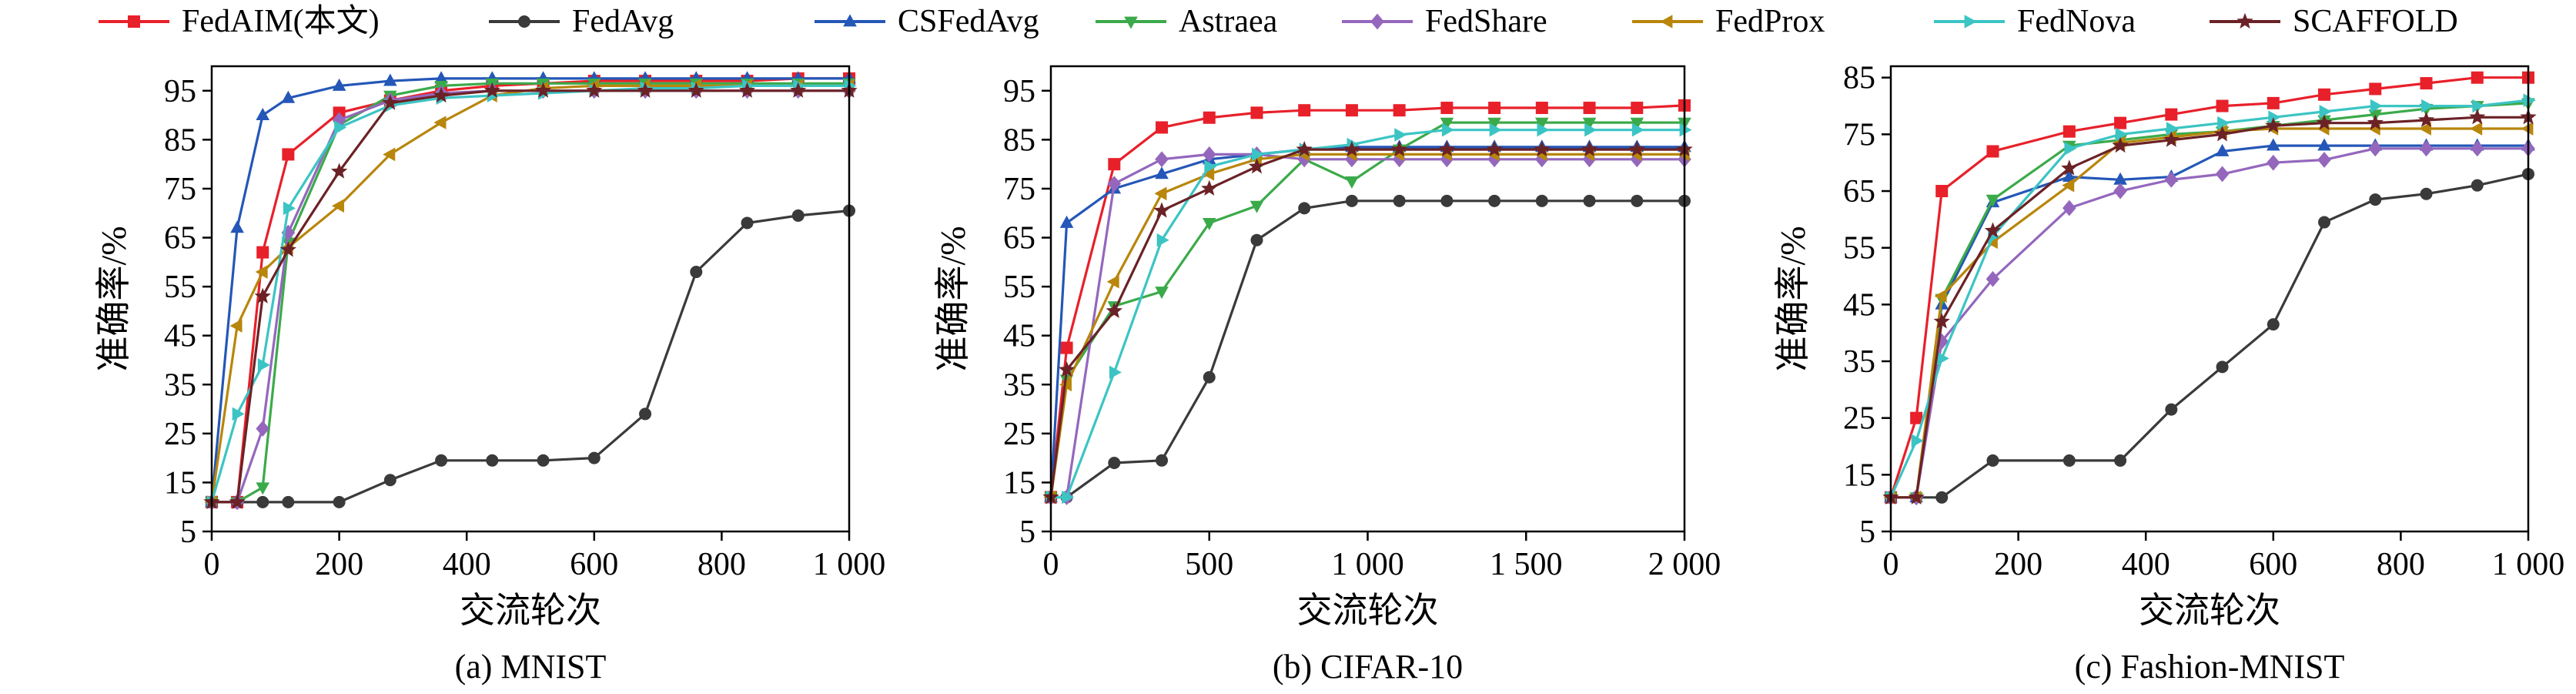  I want to click on y-tick-label: 75, so click(180, 189).